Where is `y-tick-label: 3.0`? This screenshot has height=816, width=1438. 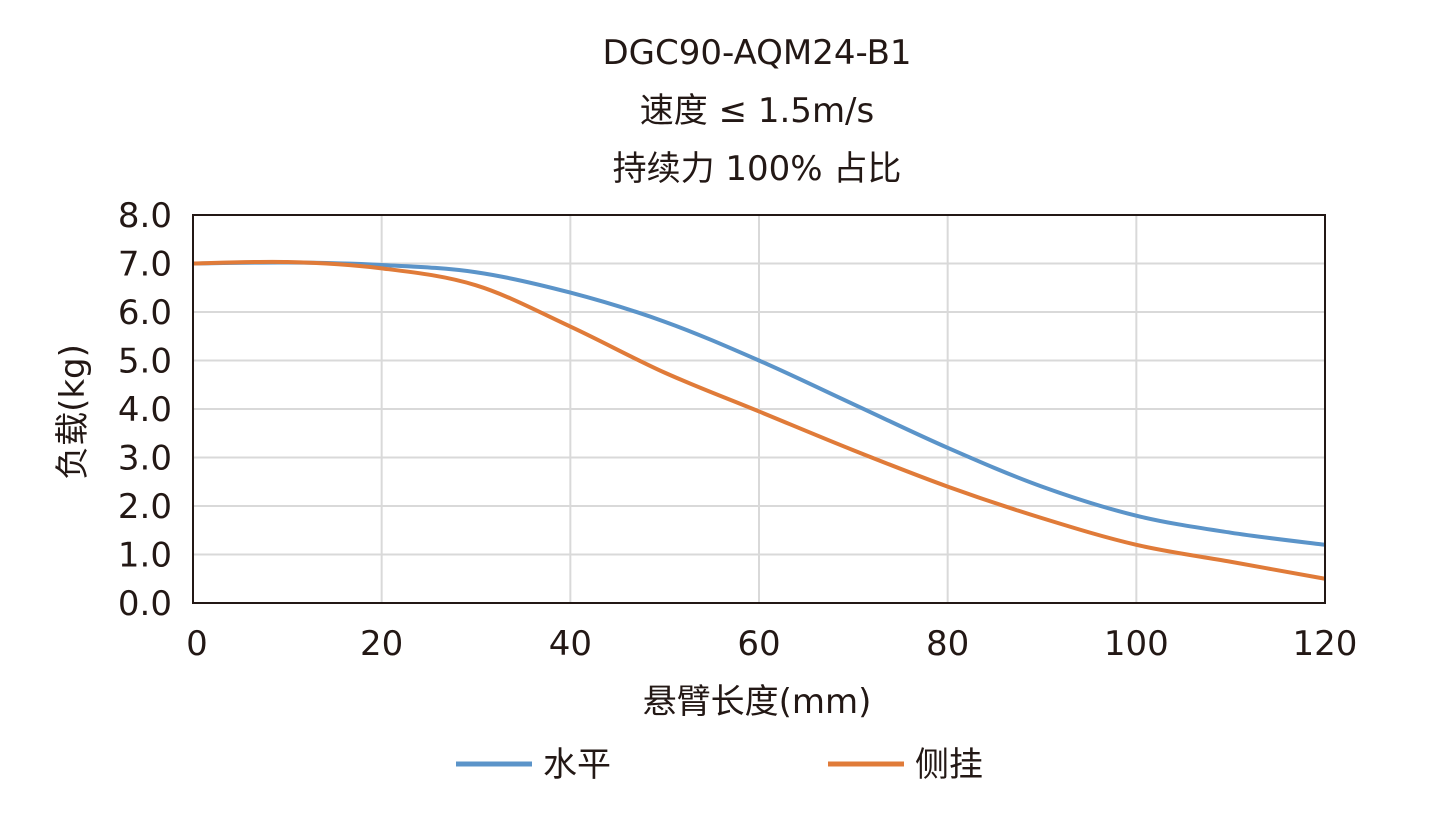 y-tick-label: 3.0 is located at coordinates (145, 459).